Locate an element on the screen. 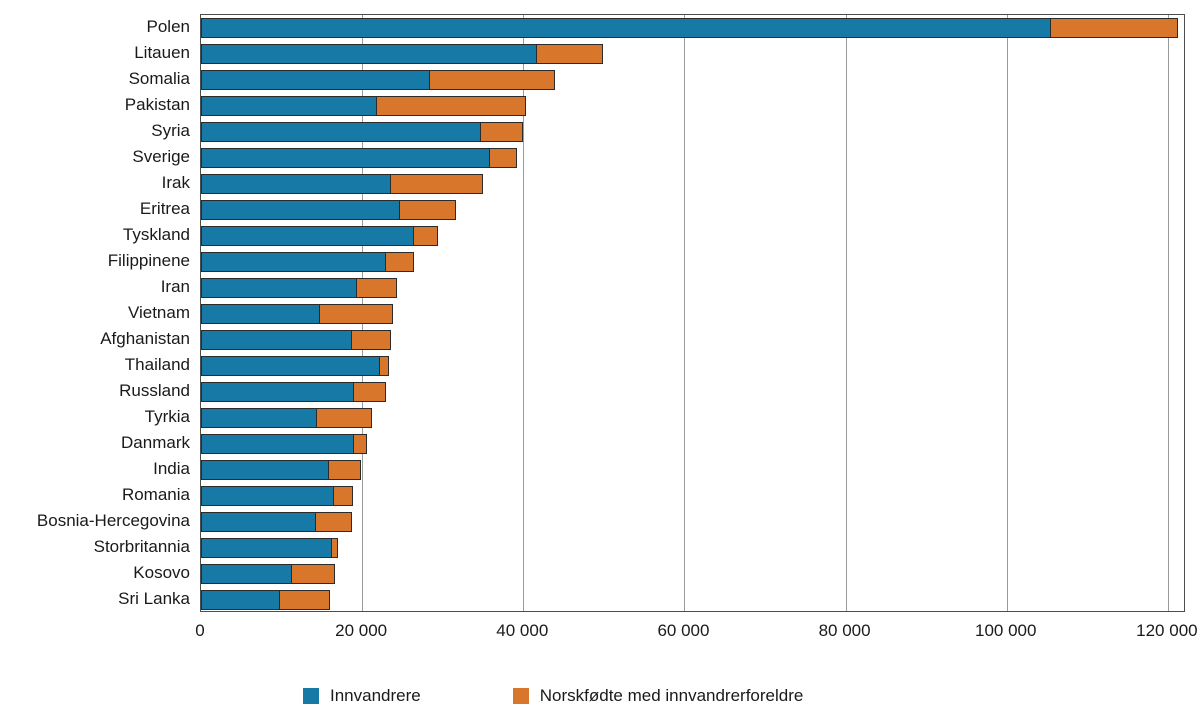  category-label: Syria is located at coordinates (170, 130).